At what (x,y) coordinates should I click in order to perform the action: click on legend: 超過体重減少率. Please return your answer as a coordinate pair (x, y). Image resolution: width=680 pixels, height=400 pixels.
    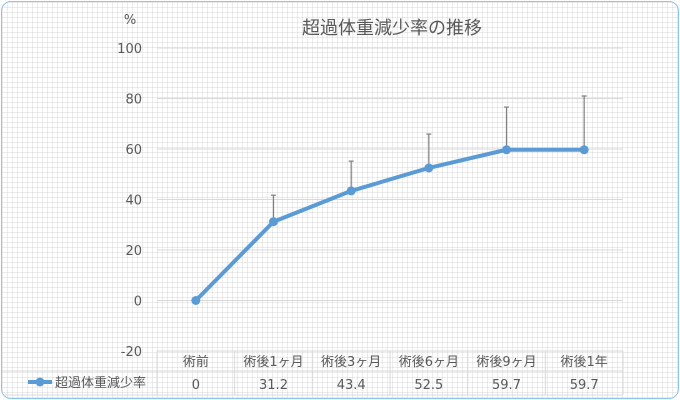
    Looking at the image, I should click on (87, 383).